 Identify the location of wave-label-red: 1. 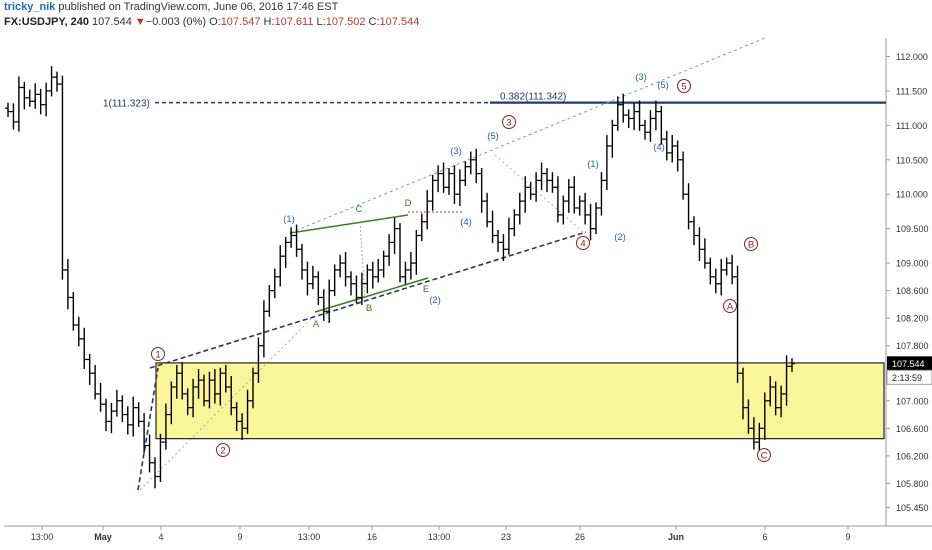
(158, 354).